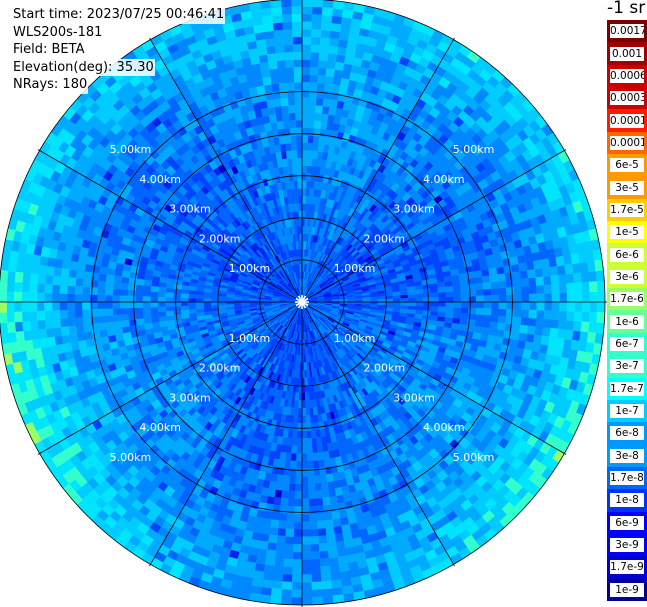  What do you see at coordinates (83, 67) in the screenshot?
I see `elevation-text: Elevation(deg): 35.30` at bounding box center [83, 67].